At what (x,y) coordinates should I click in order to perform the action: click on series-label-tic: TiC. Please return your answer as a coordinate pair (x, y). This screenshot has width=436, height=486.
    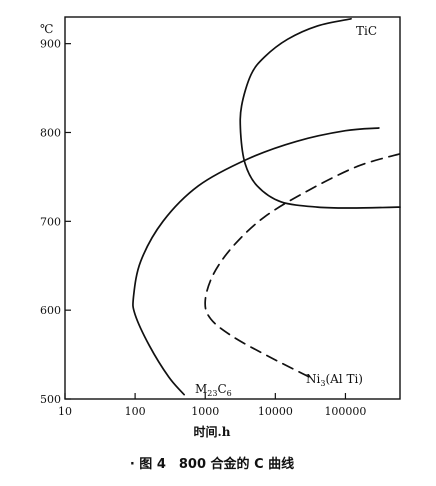
    Looking at the image, I should click on (366, 31).